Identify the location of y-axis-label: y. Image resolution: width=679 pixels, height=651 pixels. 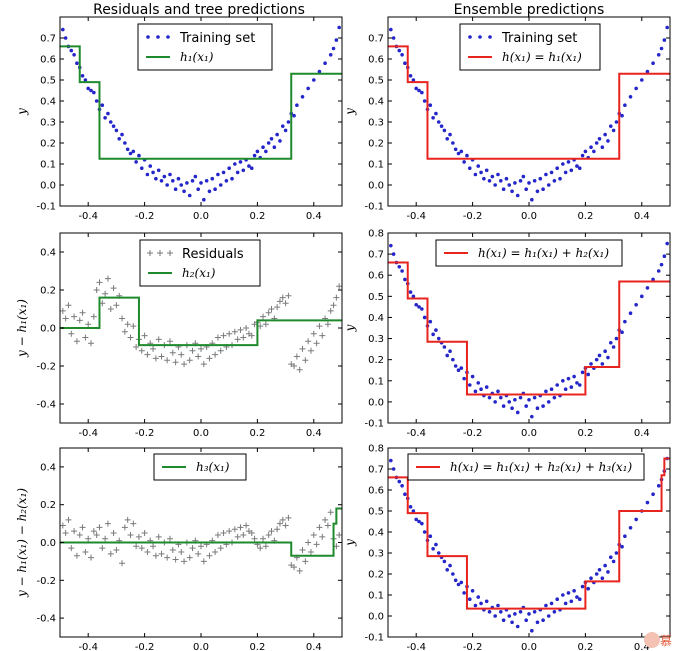
(350, 112).